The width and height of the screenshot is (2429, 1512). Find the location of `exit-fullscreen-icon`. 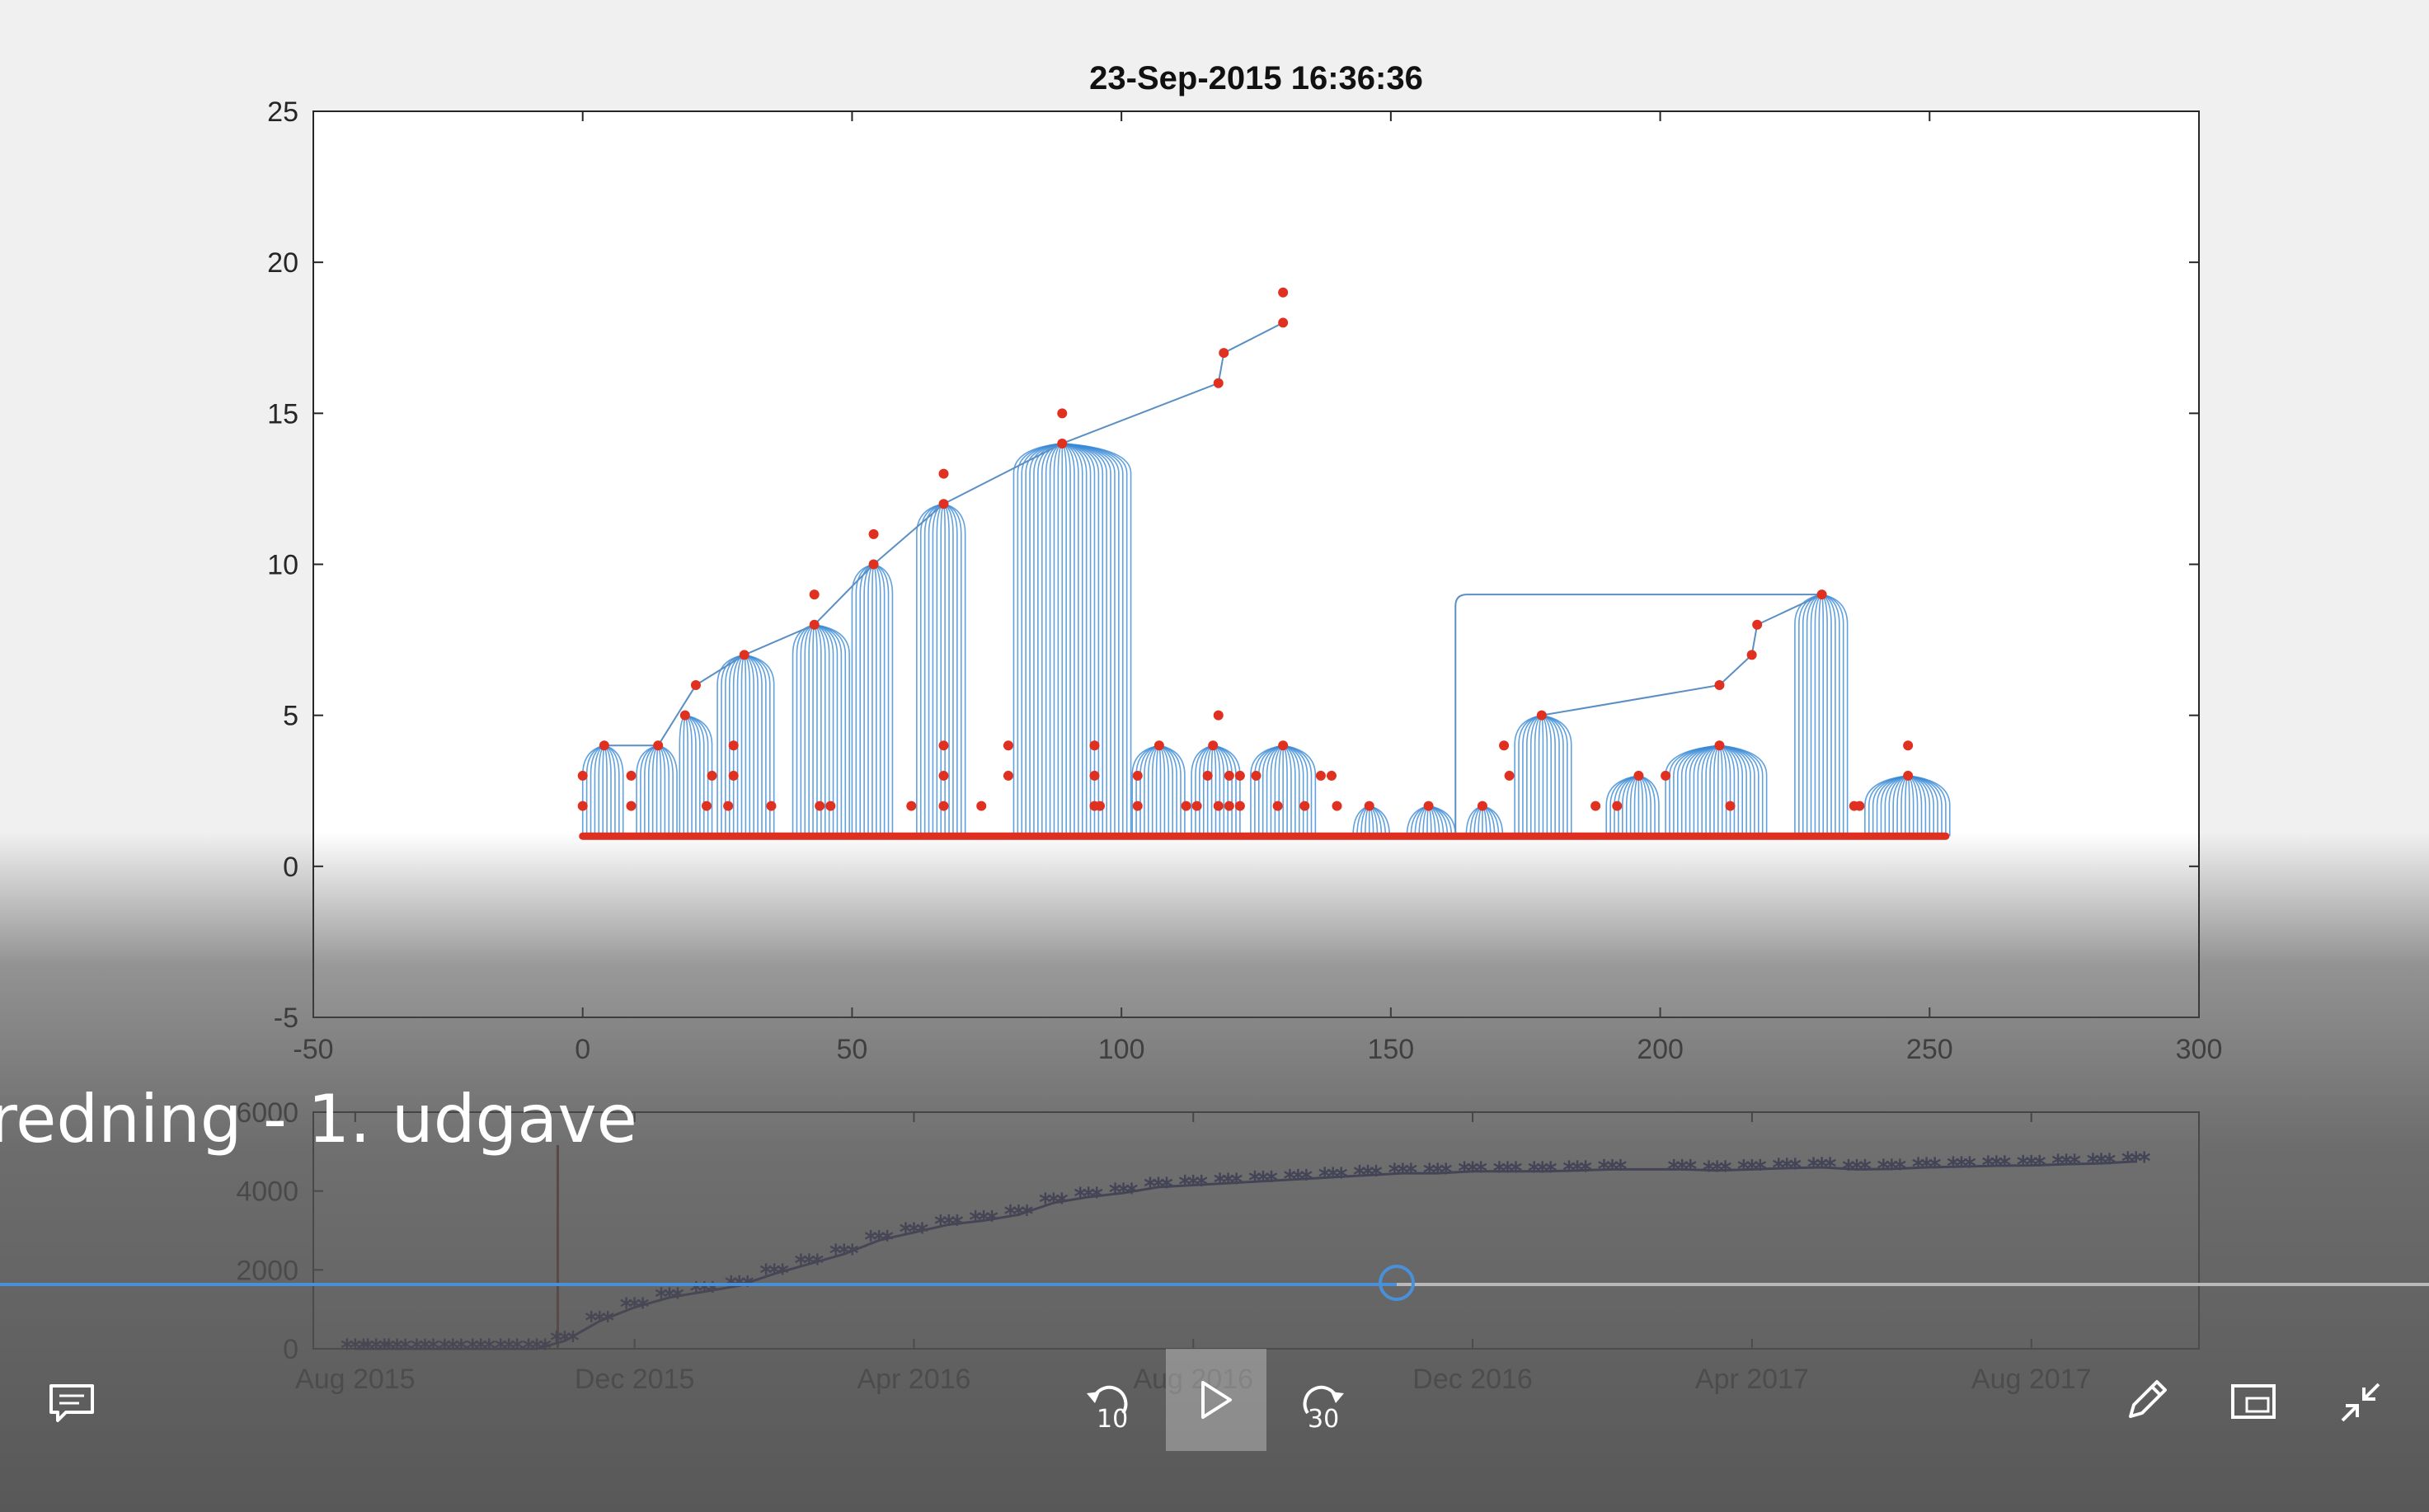

exit-fullscreen-icon is located at coordinates (2360, 1402).